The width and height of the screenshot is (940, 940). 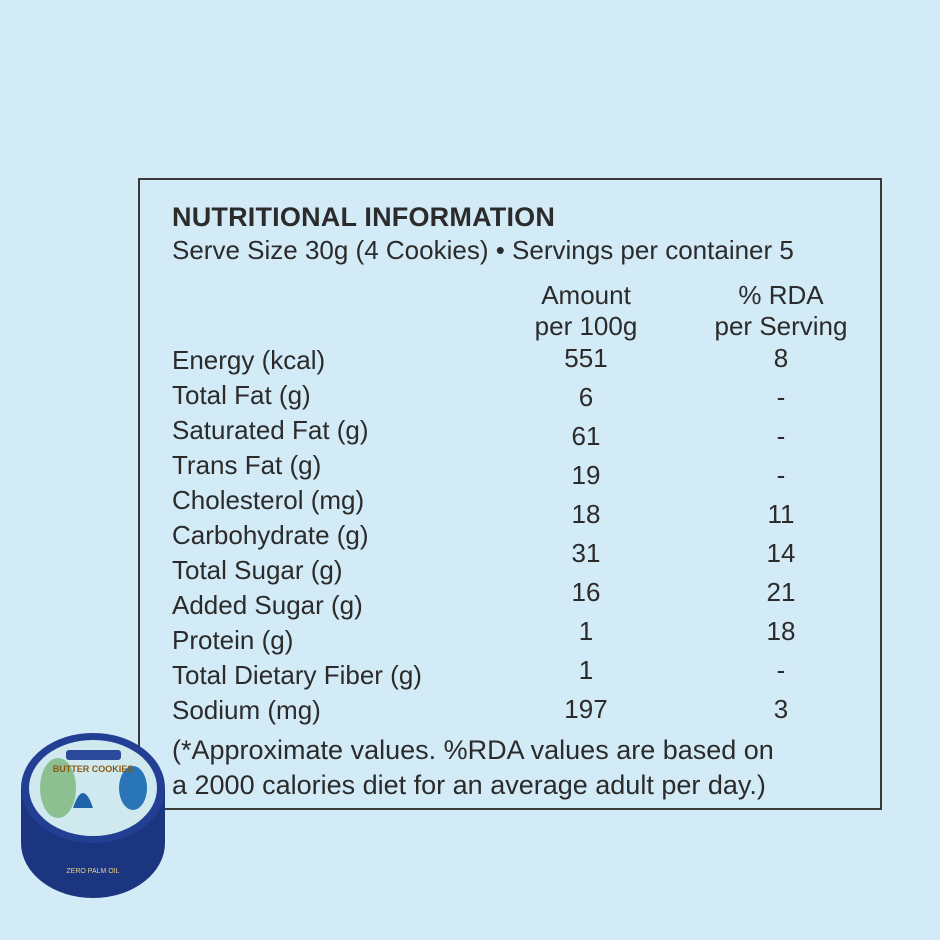 I want to click on rda-value: 11, so click(x=781, y=514).